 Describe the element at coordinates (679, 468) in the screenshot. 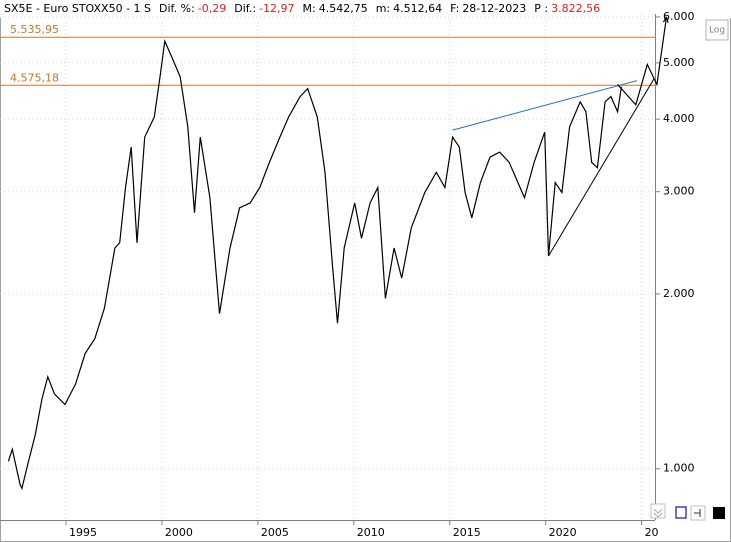

I see `y-tick-label: 1.000` at that location.